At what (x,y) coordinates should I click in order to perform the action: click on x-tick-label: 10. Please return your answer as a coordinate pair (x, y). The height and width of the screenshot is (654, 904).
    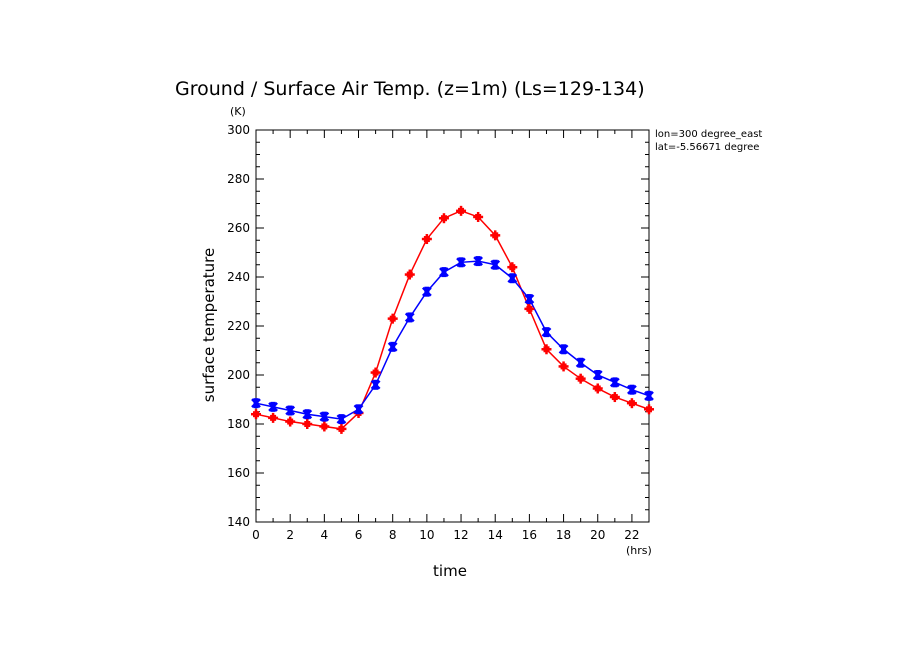
    Looking at the image, I should click on (426, 535).